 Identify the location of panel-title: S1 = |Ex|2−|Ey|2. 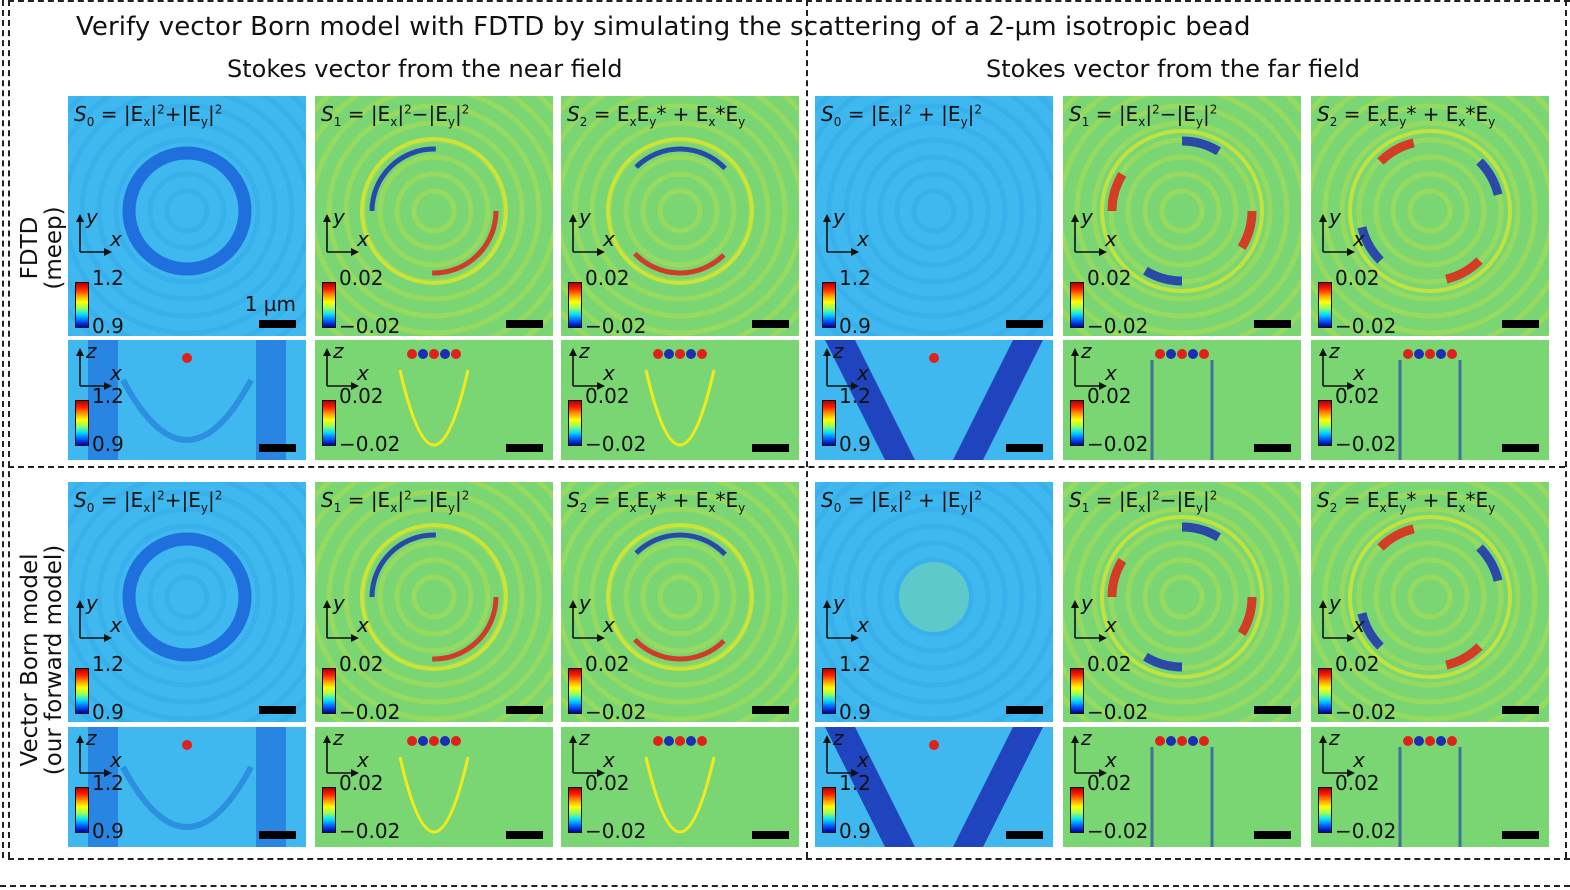
(395, 501).